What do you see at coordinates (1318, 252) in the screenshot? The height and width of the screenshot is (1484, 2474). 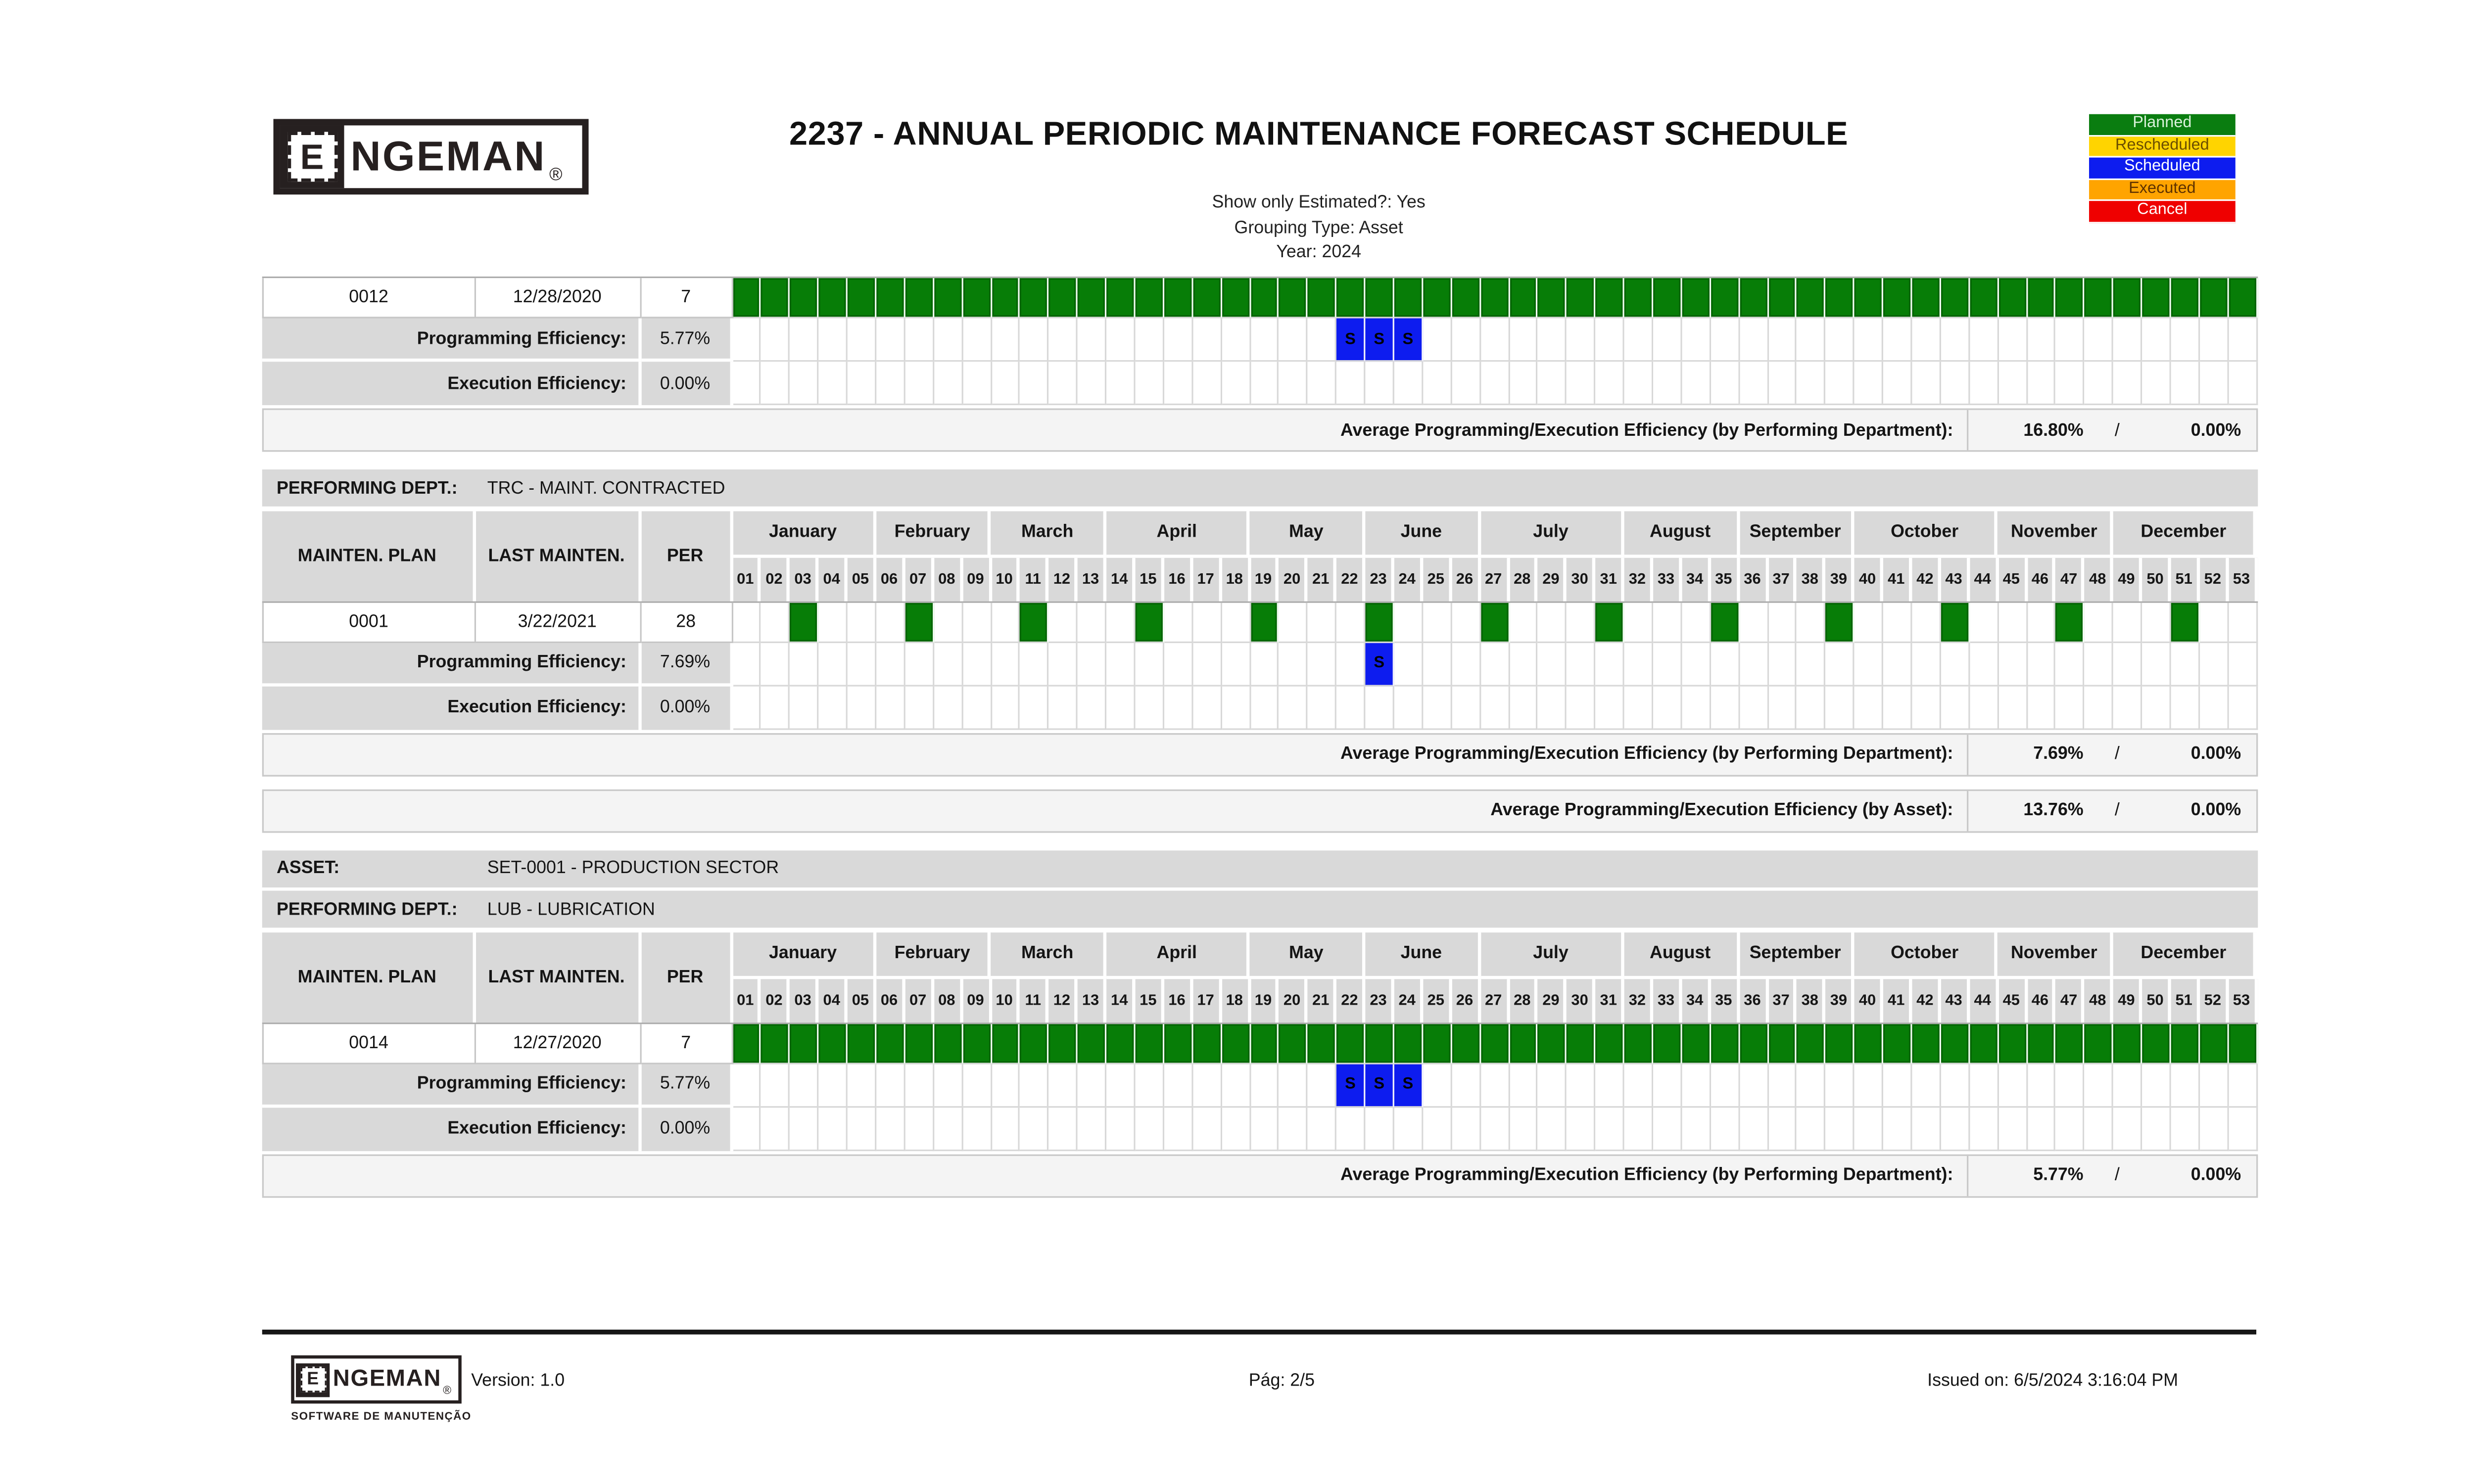 I see `param-year: Year: 2024` at bounding box center [1318, 252].